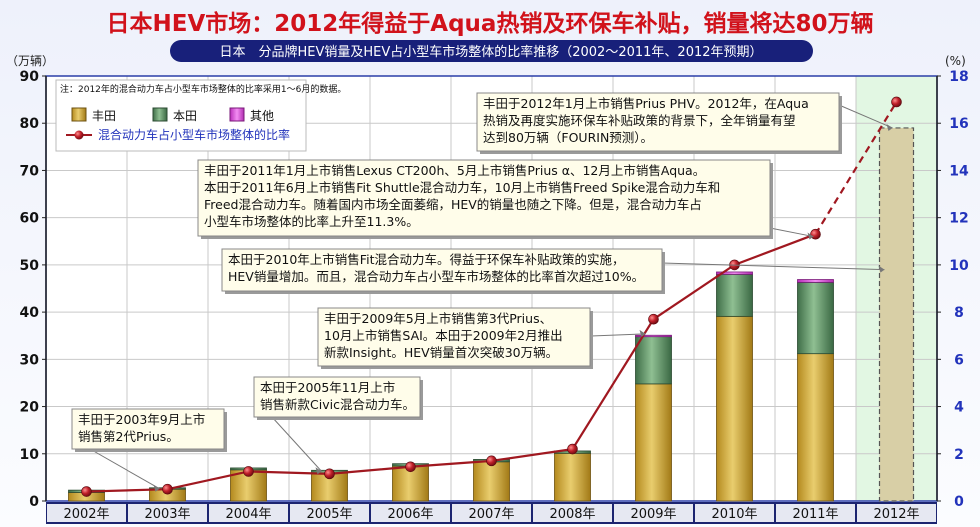 The width and height of the screenshot is (980, 527). What do you see at coordinates (490, 23) in the screenshot?
I see `page-title: 日本HEV市场：2012年得益于Aqua热销及环保车补贴，销量将达80万辆` at bounding box center [490, 23].